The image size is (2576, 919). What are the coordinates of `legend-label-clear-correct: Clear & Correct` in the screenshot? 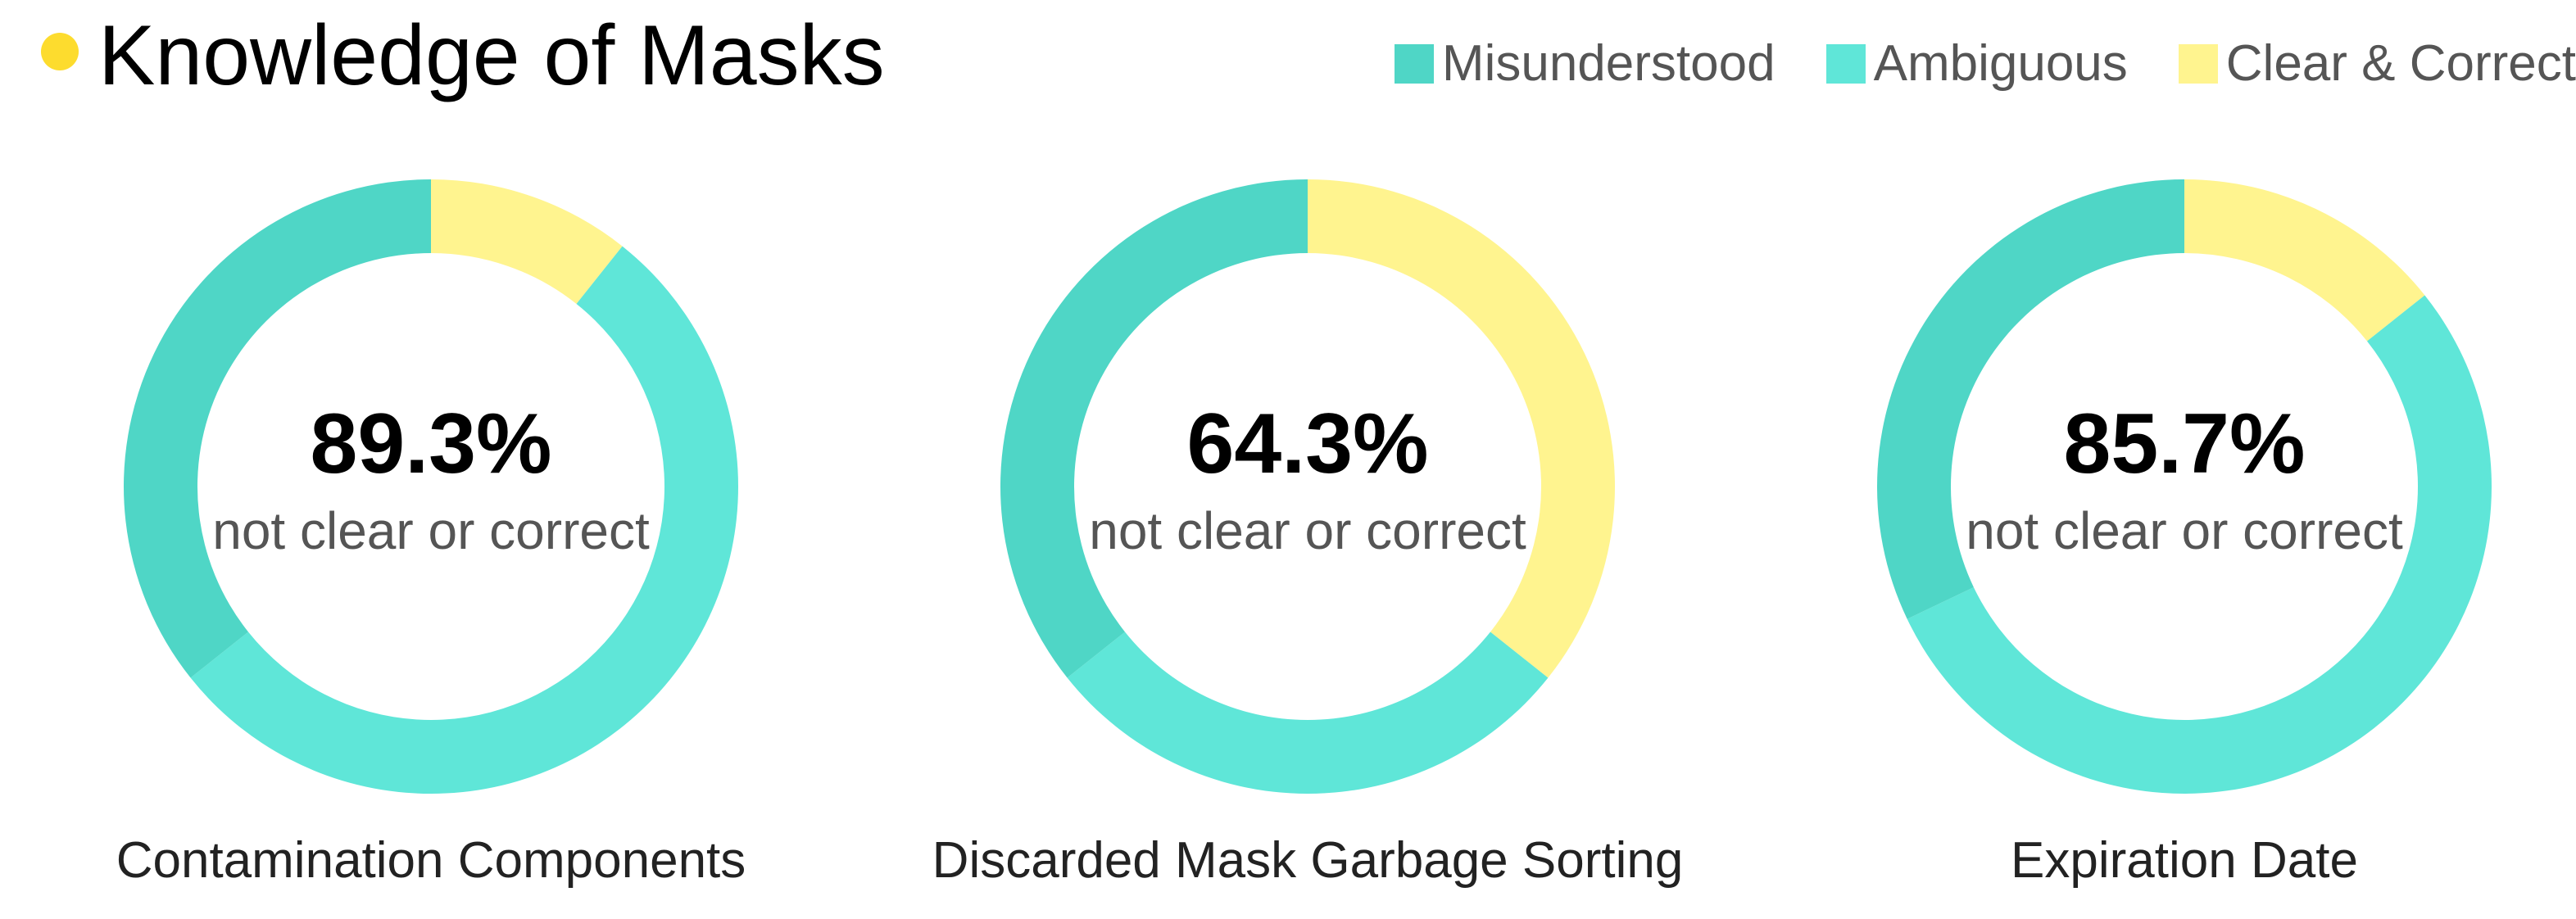 It's located at (2400, 63).